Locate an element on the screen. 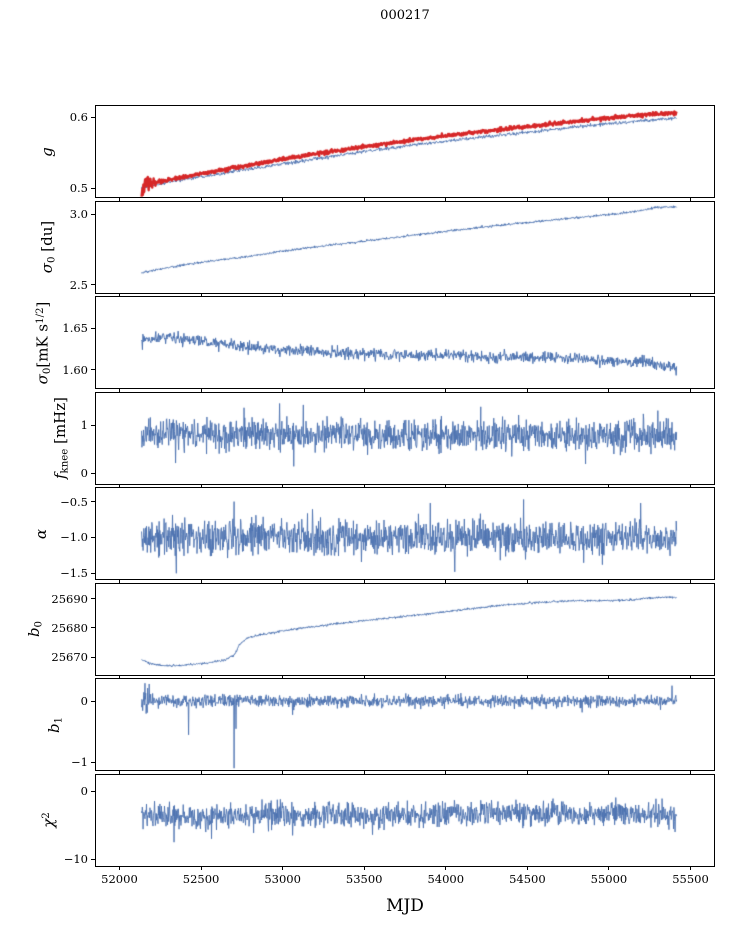 The image size is (729, 944). panel-fknee is located at coordinates (405, 438).